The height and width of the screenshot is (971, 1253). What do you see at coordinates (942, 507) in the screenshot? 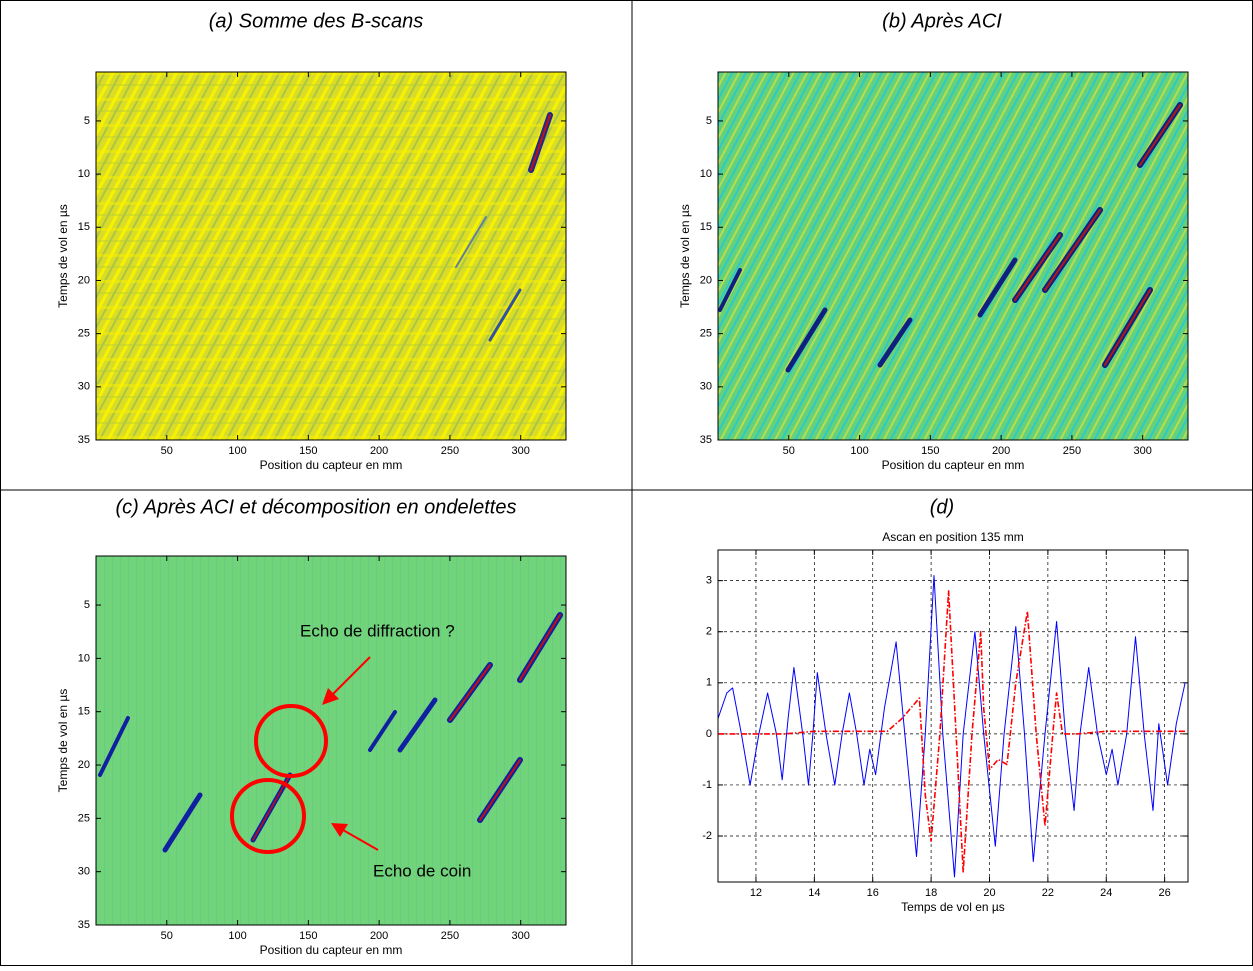
I see `panel-caption: (d)` at bounding box center [942, 507].